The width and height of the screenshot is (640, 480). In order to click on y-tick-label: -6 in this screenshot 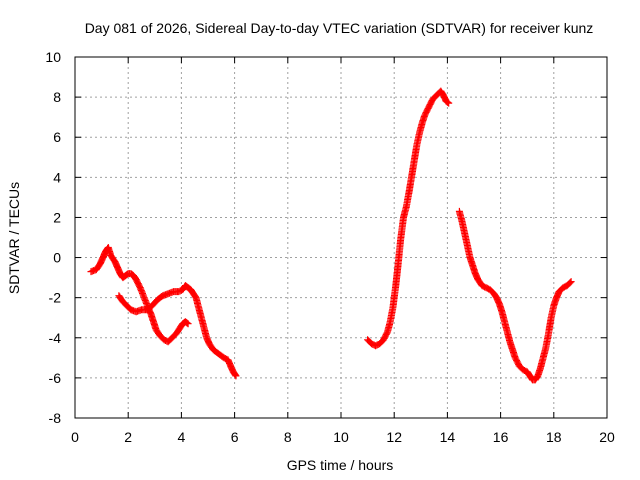, I will do `click(55, 378)`.